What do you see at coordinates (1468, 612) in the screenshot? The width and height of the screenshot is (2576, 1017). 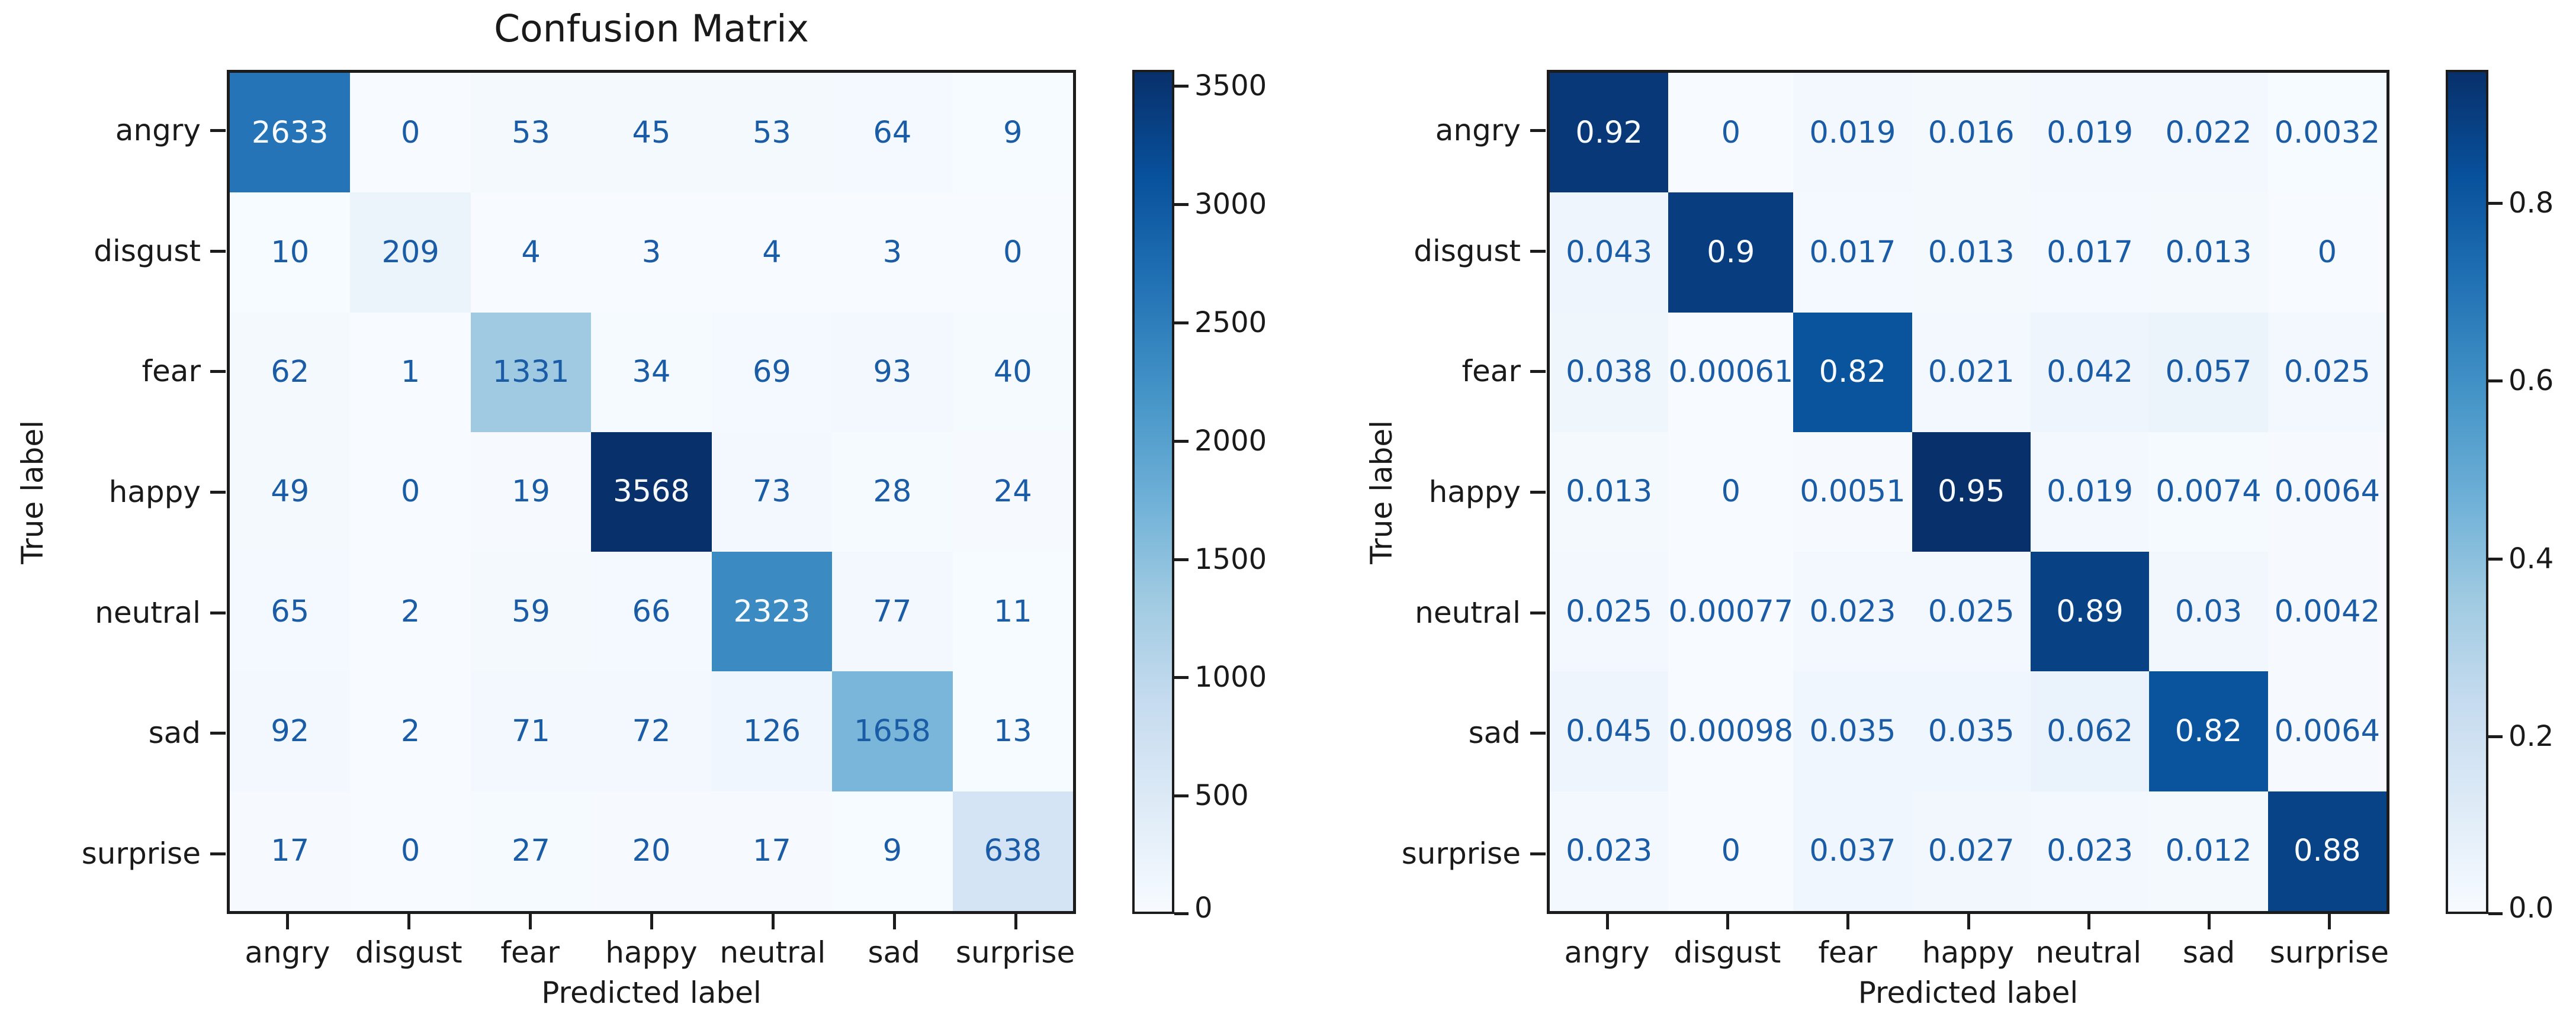 I see `y-tick-label: neutral` at bounding box center [1468, 612].